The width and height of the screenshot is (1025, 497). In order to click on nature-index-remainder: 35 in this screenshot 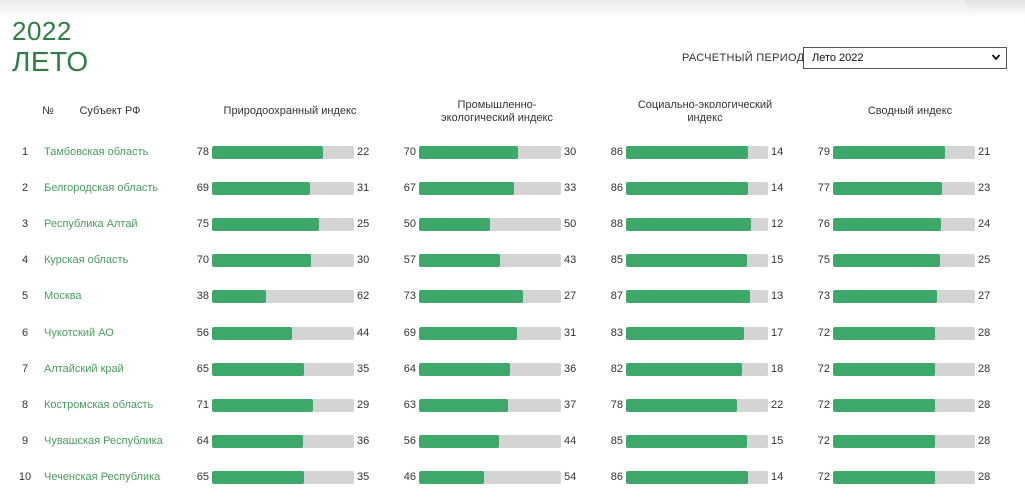, I will do `click(363, 369)`.